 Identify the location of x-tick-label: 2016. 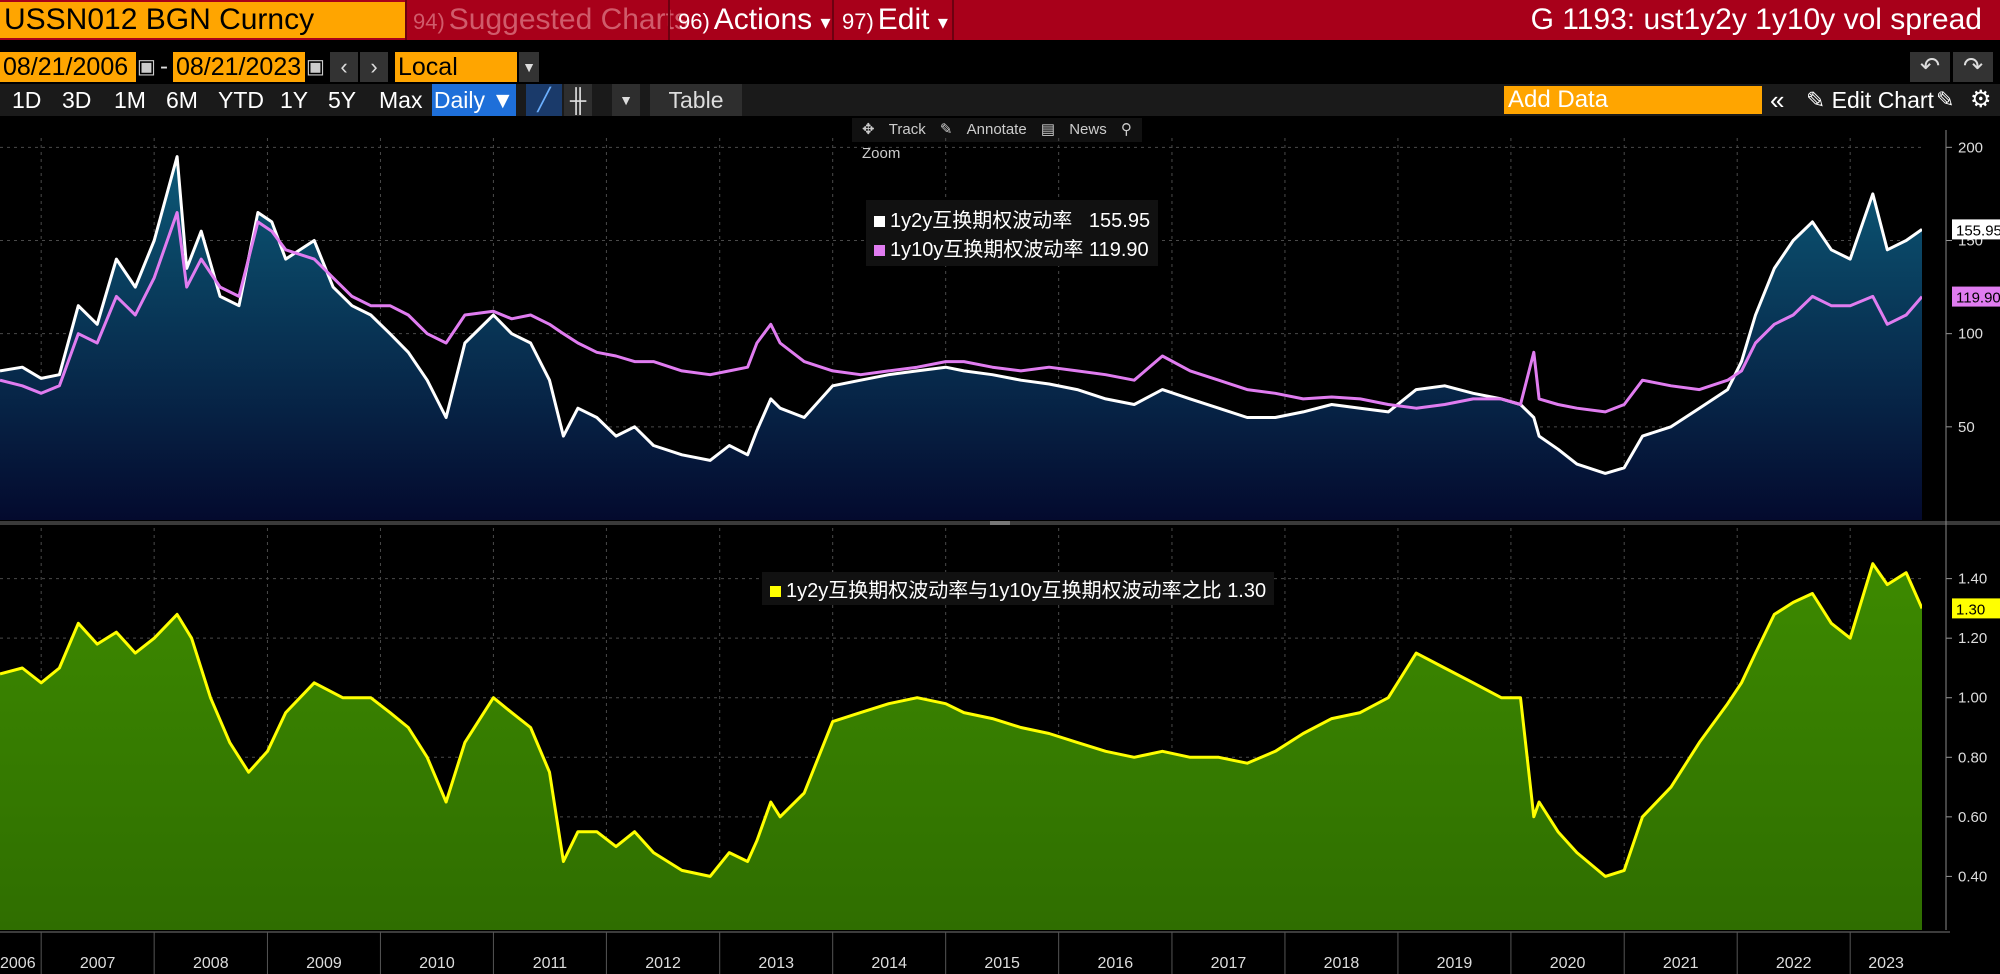
(1116, 963).